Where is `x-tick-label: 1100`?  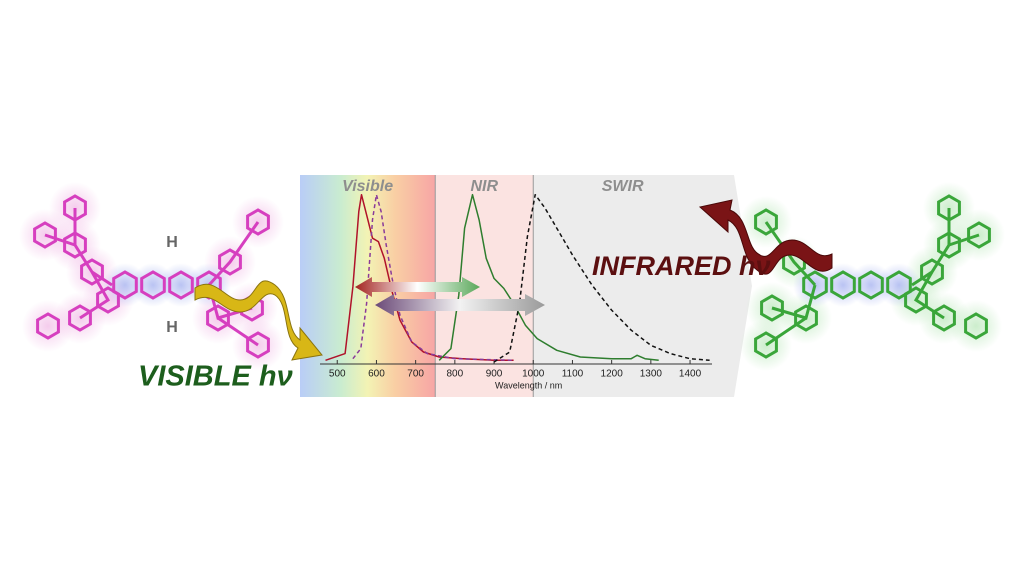 x-tick-label: 1100 is located at coordinates (573, 374).